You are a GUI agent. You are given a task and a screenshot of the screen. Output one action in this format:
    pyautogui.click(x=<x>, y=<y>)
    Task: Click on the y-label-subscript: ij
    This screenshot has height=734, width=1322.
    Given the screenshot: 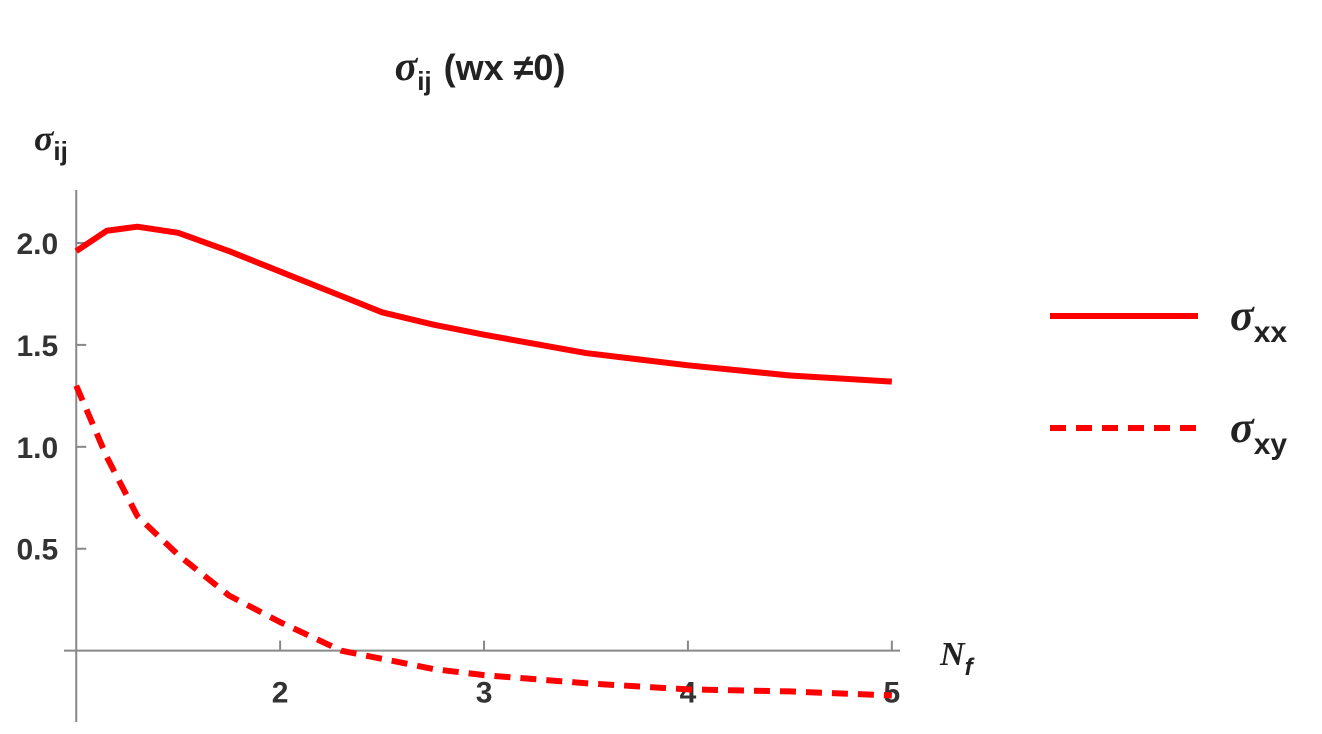 What is the action you would take?
    pyautogui.click(x=60, y=151)
    